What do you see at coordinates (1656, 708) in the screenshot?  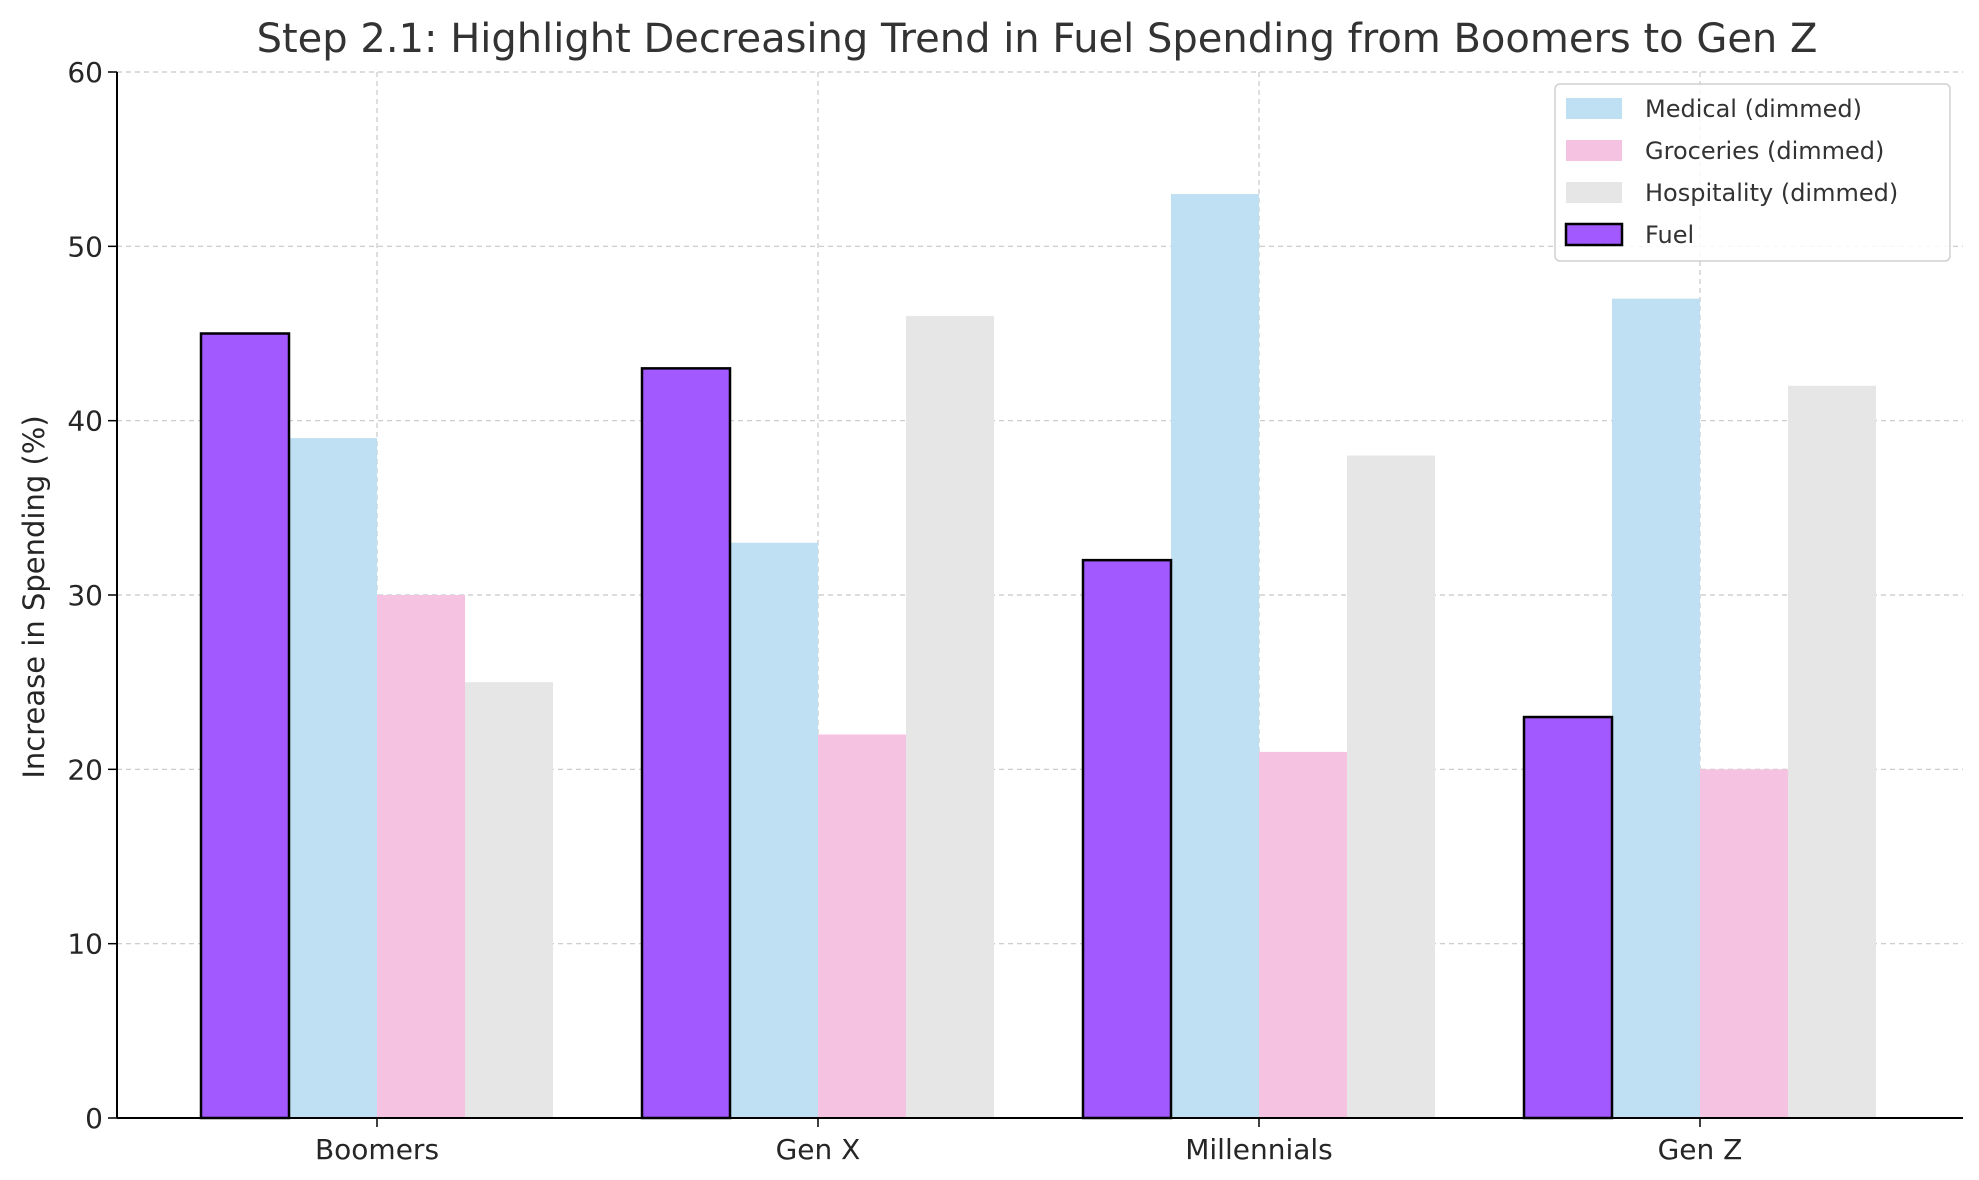 I see `bar-medical-gen-z` at bounding box center [1656, 708].